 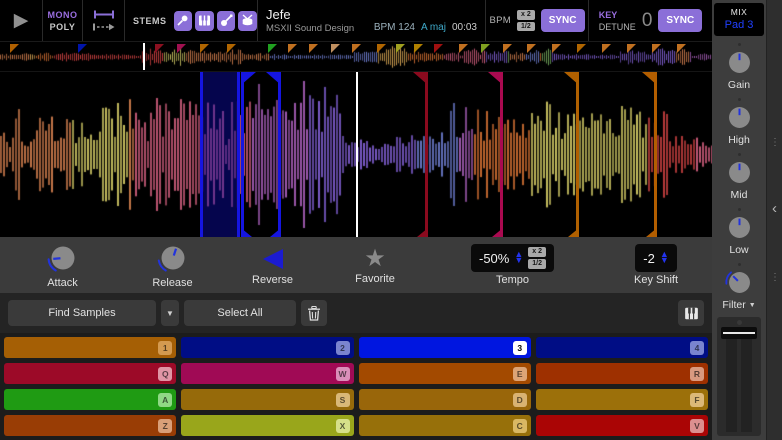 What do you see at coordinates (519, 254) in the screenshot?
I see `tempo-up-icon: ▲` at bounding box center [519, 254].